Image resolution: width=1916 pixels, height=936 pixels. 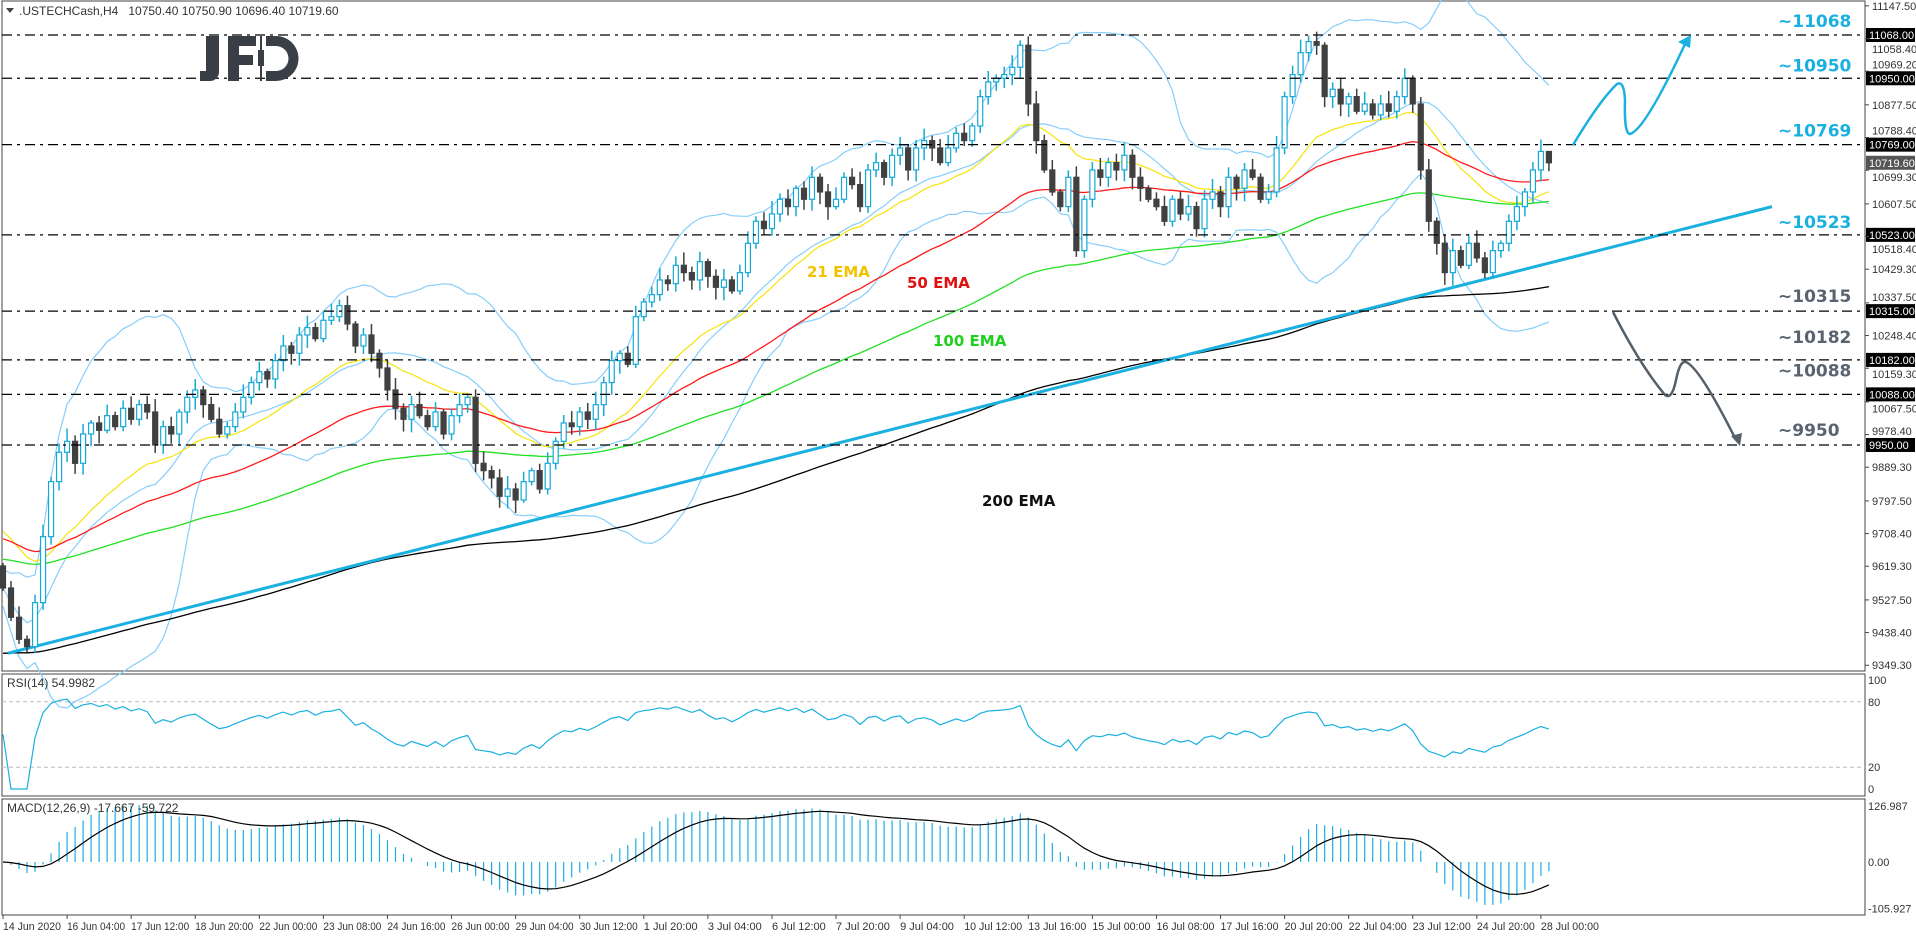 I want to click on jfd-logo, so click(x=249, y=58).